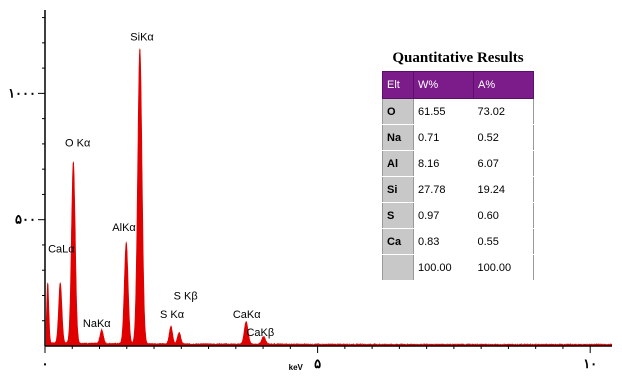 This screenshot has width=622, height=376. I want to click on x-tick-label: ۰, so click(45, 364).